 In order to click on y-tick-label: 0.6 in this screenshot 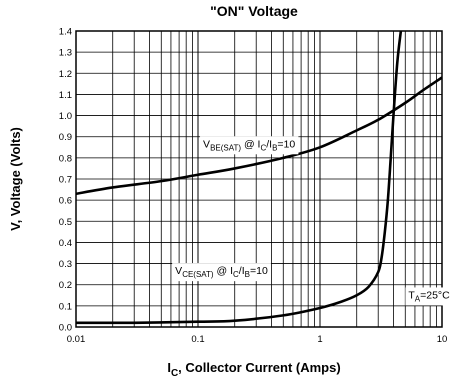, I will do `click(65, 201)`.